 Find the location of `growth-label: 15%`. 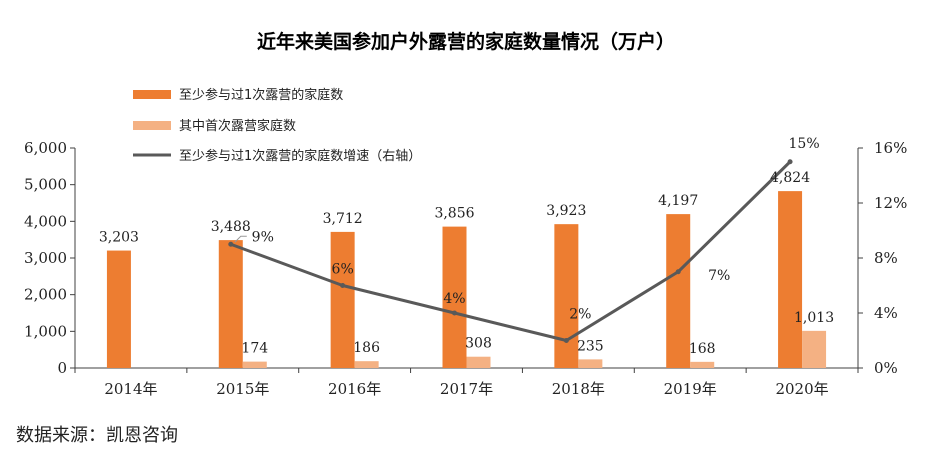

growth-label: 15% is located at coordinates (804, 144).